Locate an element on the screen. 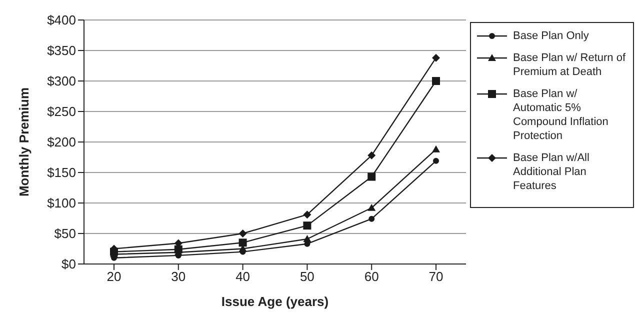 This screenshot has width=635, height=320. y-tick-label: $50 is located at coordinates (65, 234).